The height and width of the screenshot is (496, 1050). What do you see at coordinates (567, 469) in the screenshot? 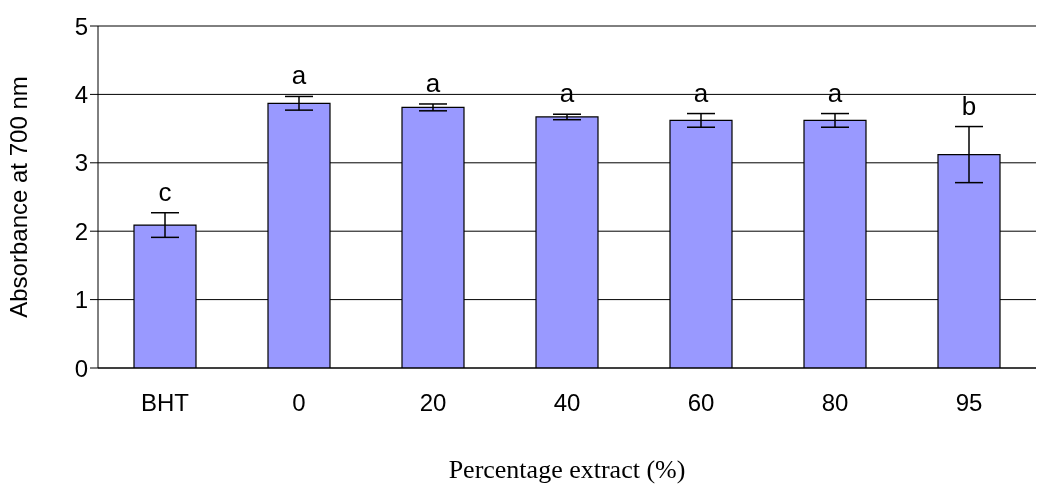
I see `x-axis-title: Percentage extract (%)` at bounding box center [567, 469].